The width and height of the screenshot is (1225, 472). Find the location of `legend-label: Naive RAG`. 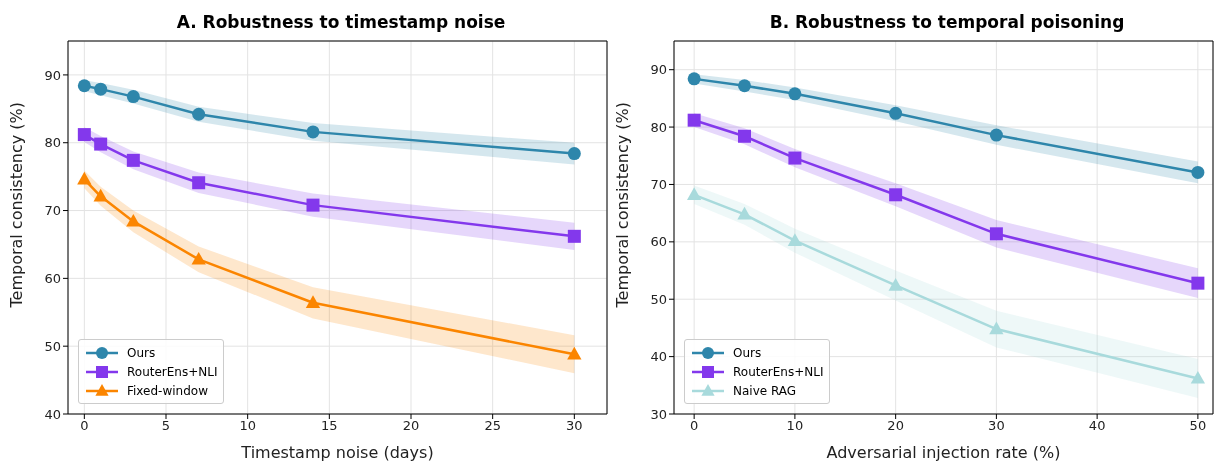

legend-label: Naive RAG is located at coordinates (765, 390).